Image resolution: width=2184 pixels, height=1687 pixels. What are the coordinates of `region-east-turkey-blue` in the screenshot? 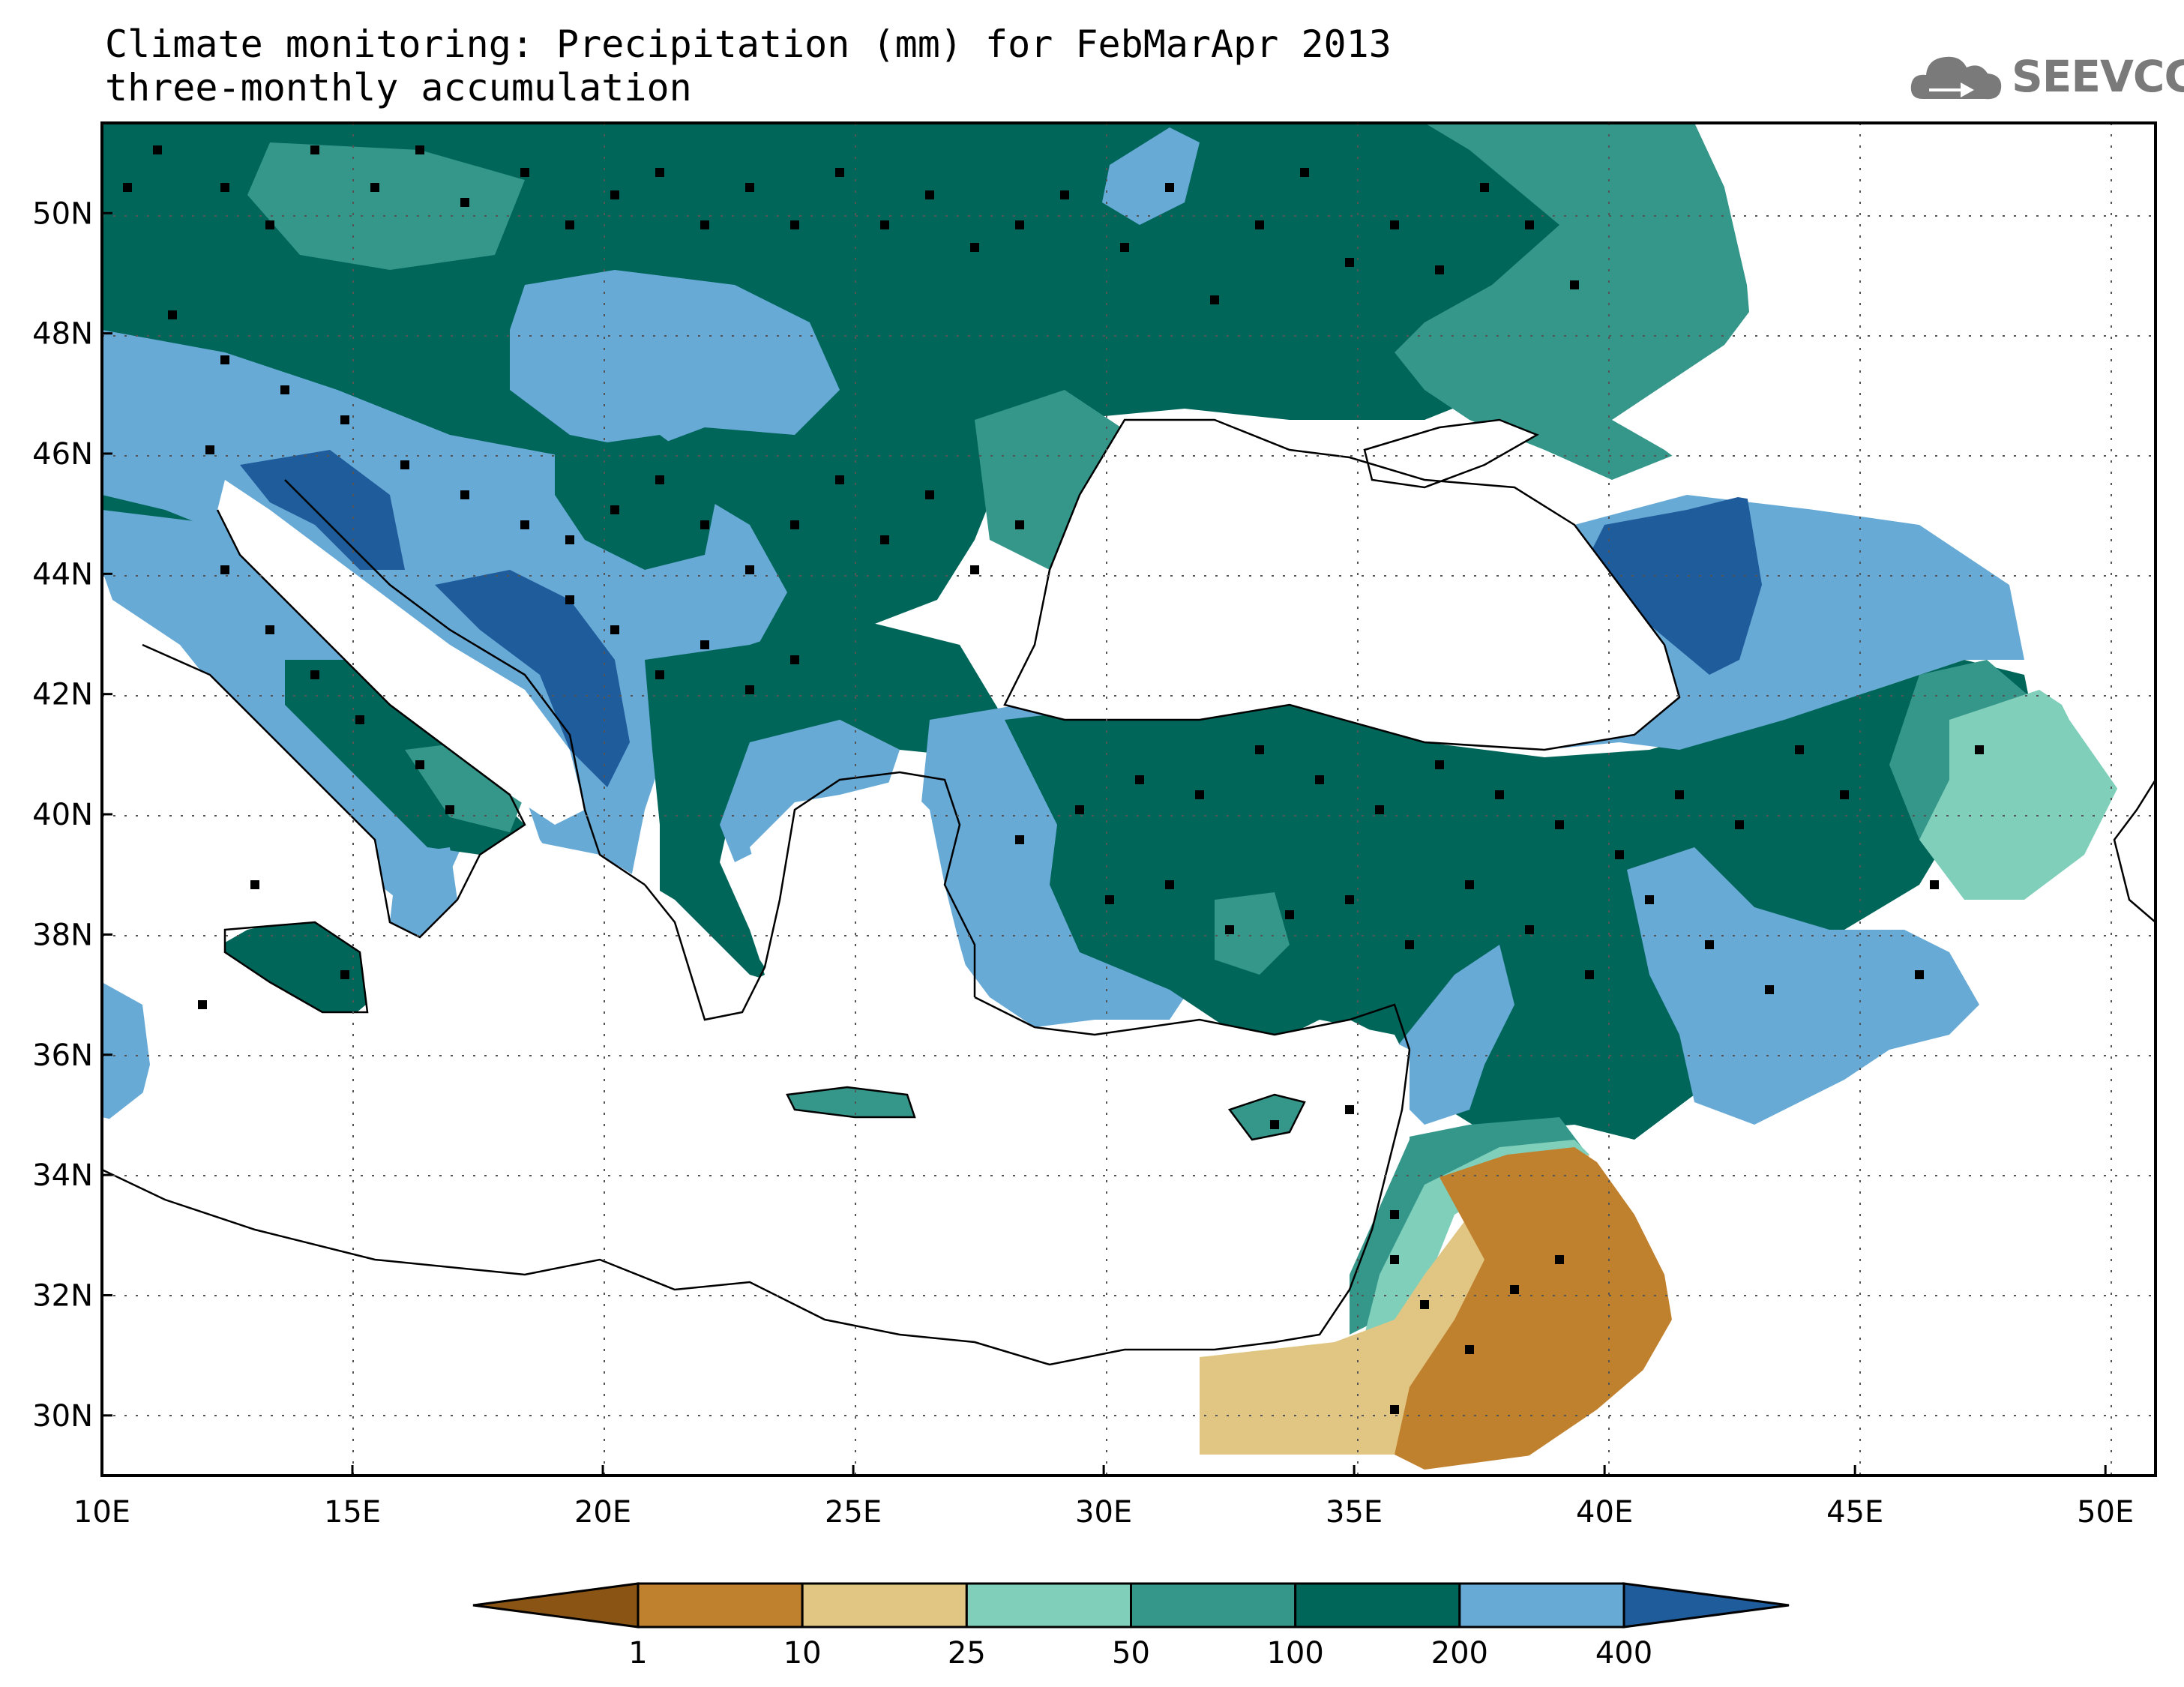 It's located at (1803, 986).